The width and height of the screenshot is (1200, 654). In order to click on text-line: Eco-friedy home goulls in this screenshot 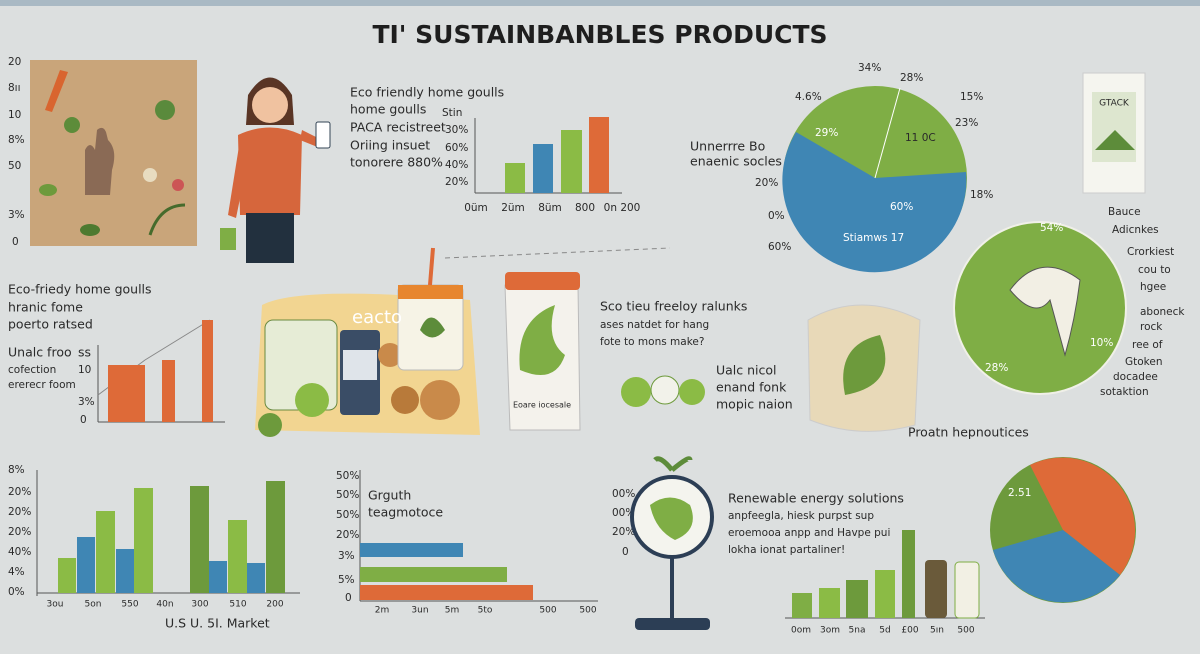, I will do `click(80, 289)`.